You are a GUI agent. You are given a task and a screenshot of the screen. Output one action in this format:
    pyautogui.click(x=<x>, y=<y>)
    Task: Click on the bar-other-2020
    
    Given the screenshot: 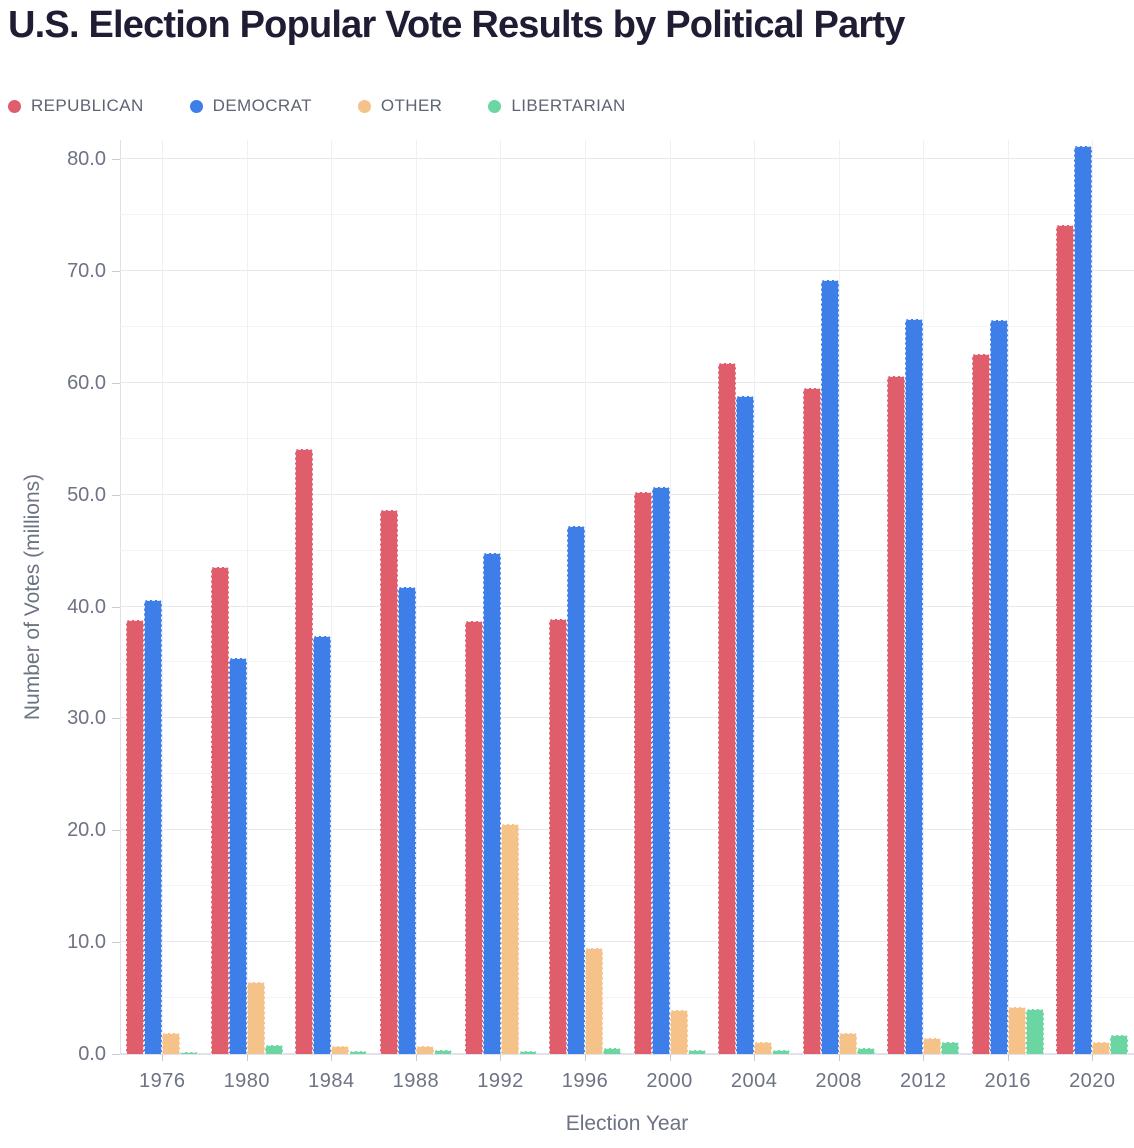 What is the action you would take?
    pyautogui.click(x=1101, y=1048)
    